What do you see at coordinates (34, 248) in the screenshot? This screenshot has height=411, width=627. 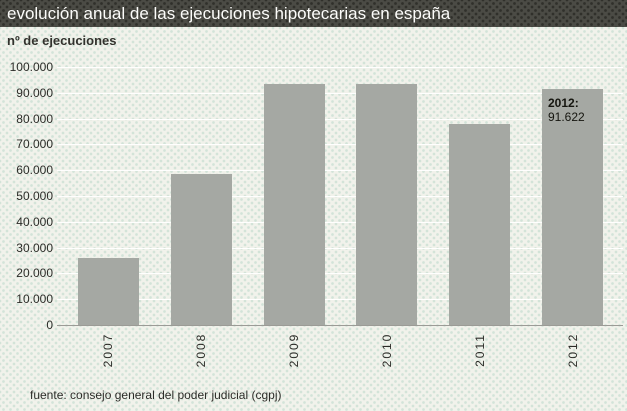 I see `y-tick-label: 30.000` at bounding box center [34, 248].